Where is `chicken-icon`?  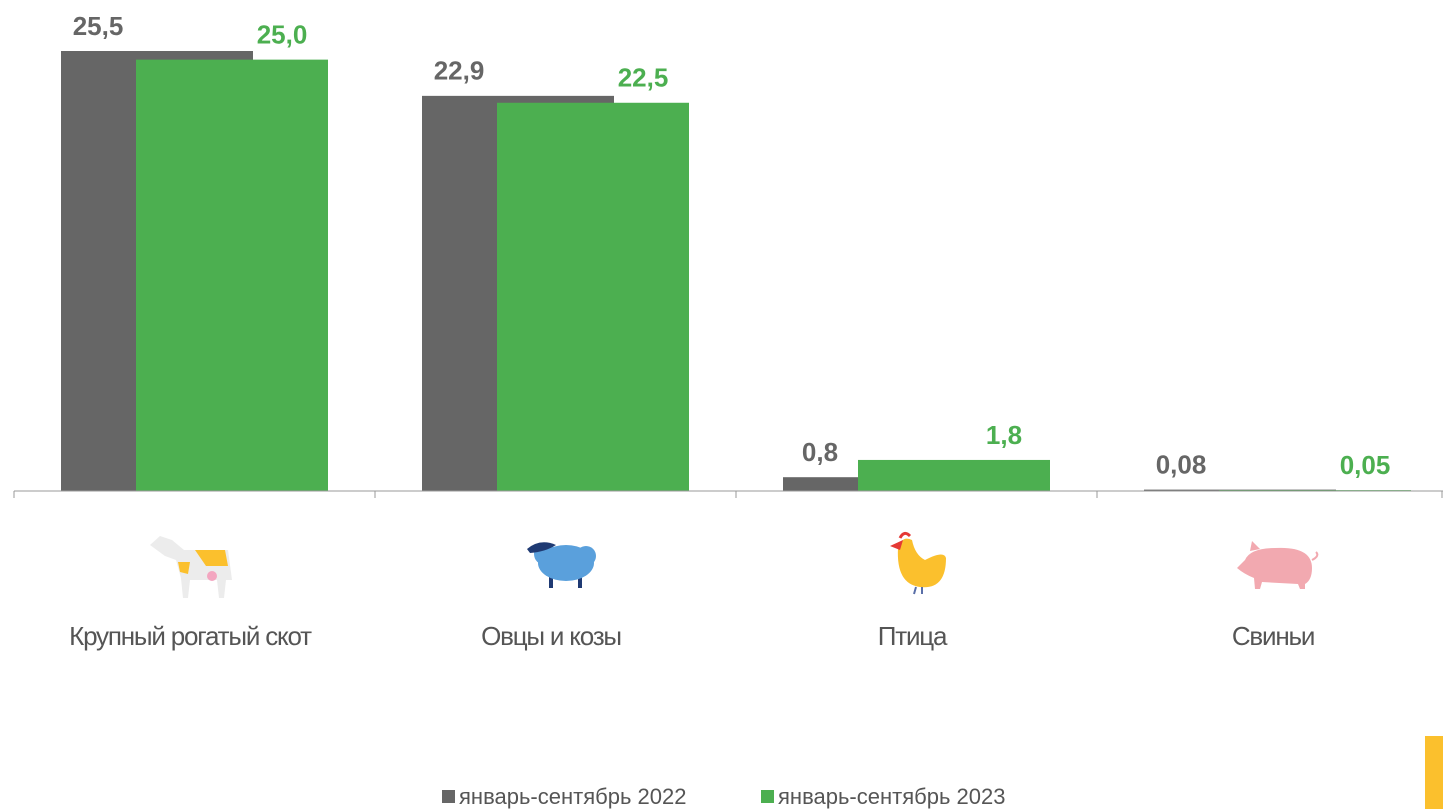 chicken-icon is located at coordinates (918, 563).